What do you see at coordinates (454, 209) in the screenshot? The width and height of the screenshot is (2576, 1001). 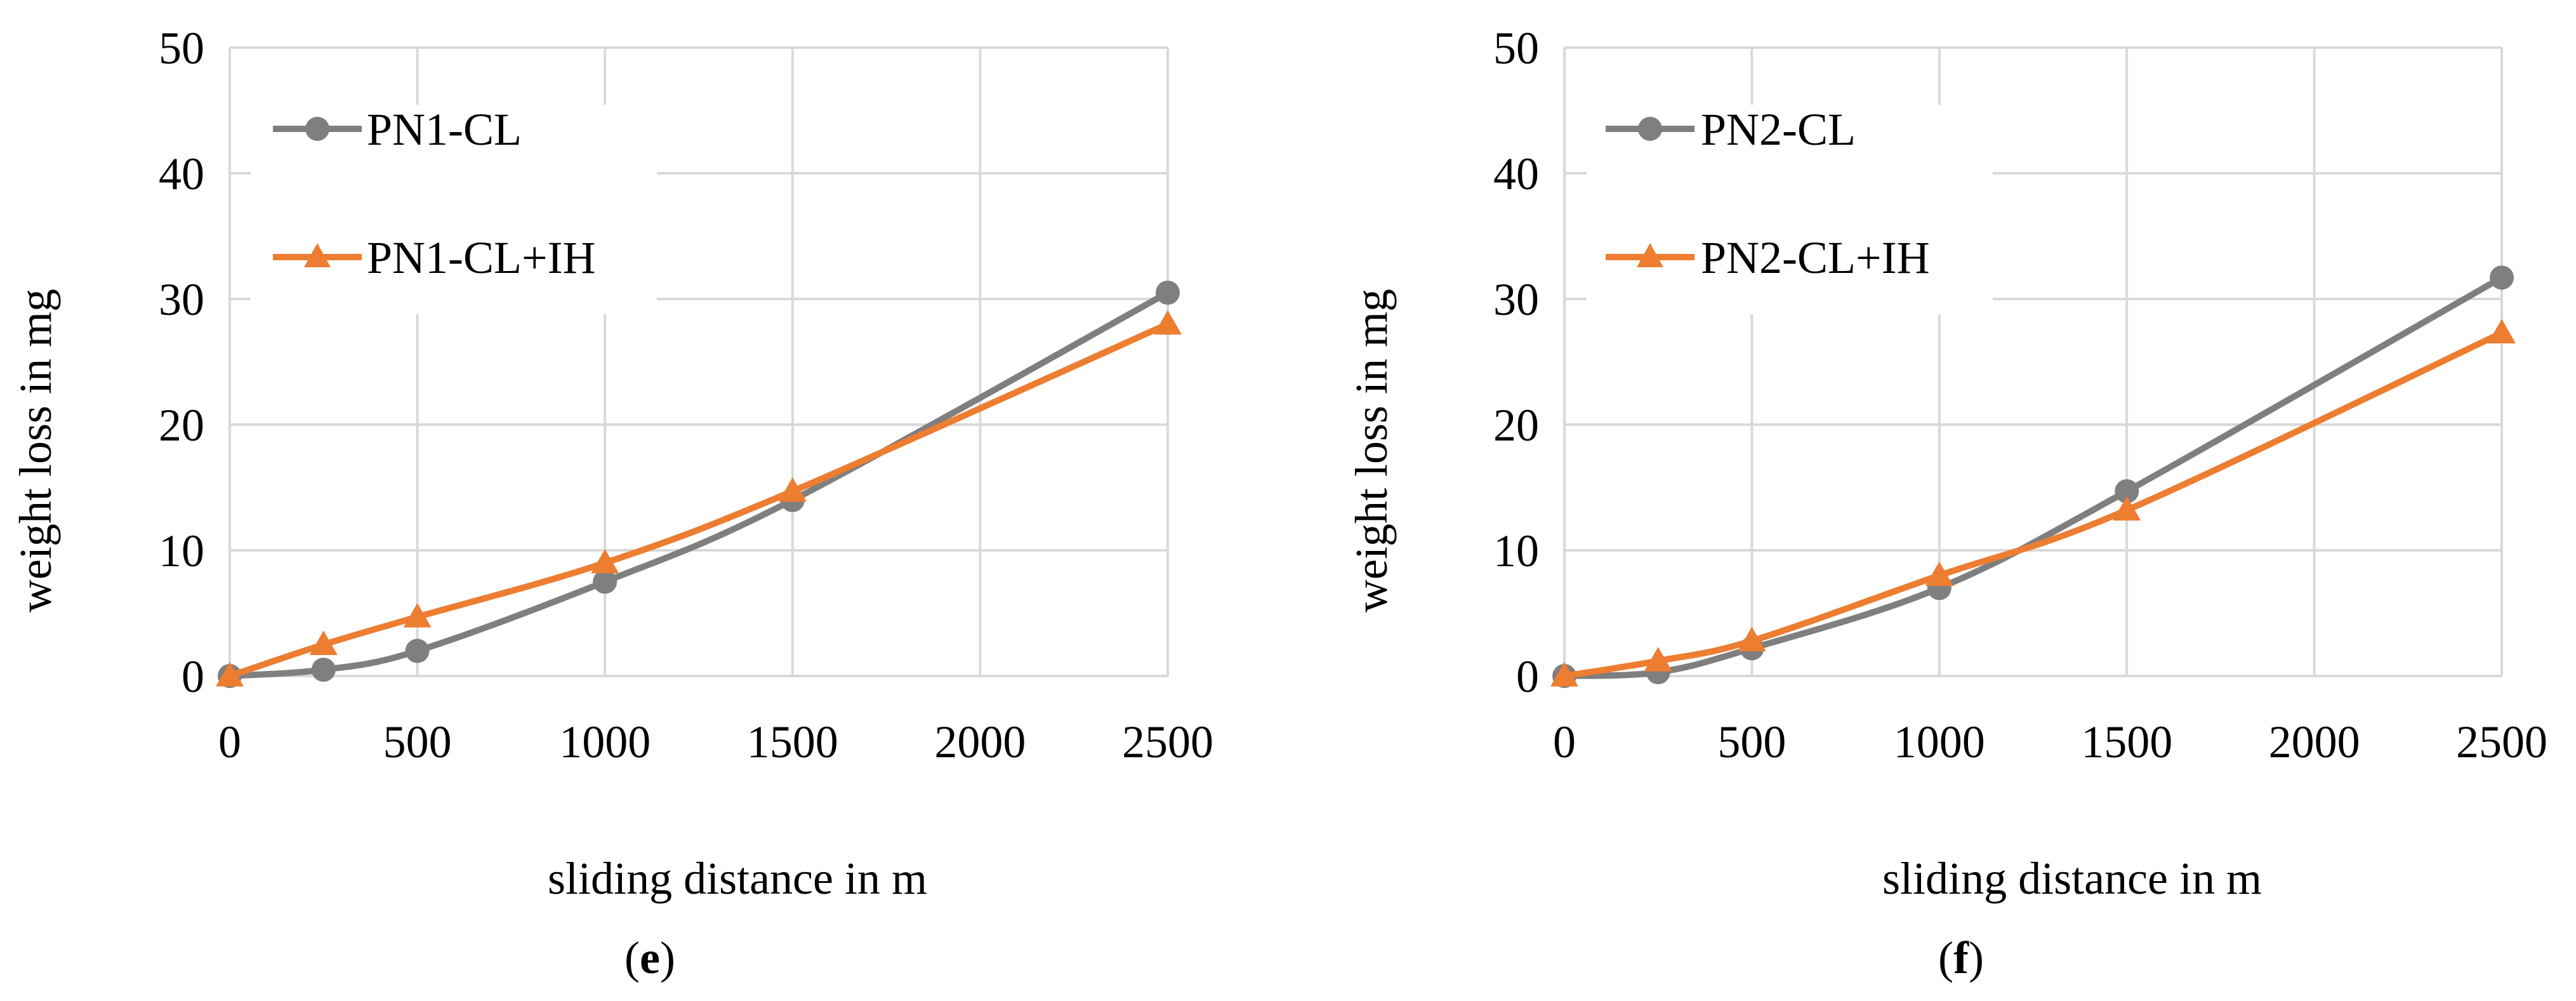 I see `chart-e-legend: PN1-CL PN1-CL+IH` at bounding box center [454, 209].